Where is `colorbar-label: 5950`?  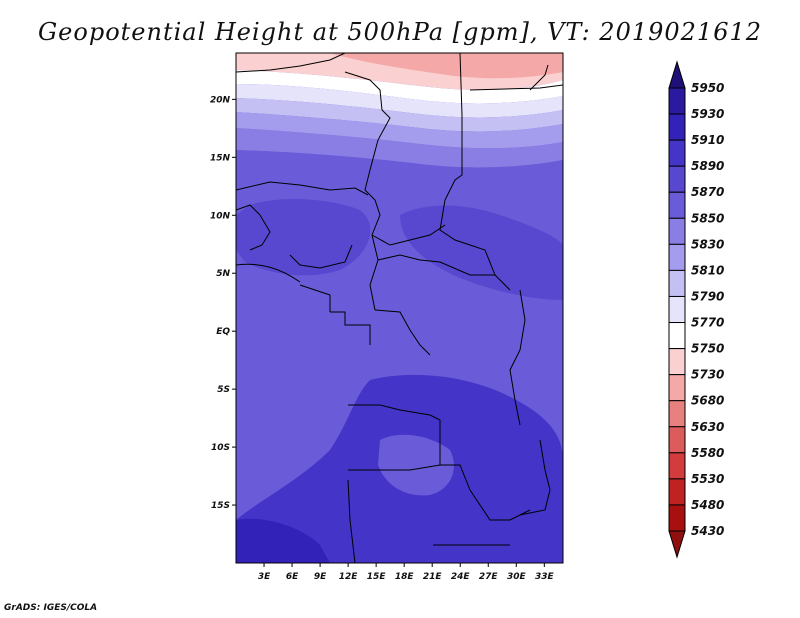
colorbar-label: 5950 is located at coordinates (707, 88).